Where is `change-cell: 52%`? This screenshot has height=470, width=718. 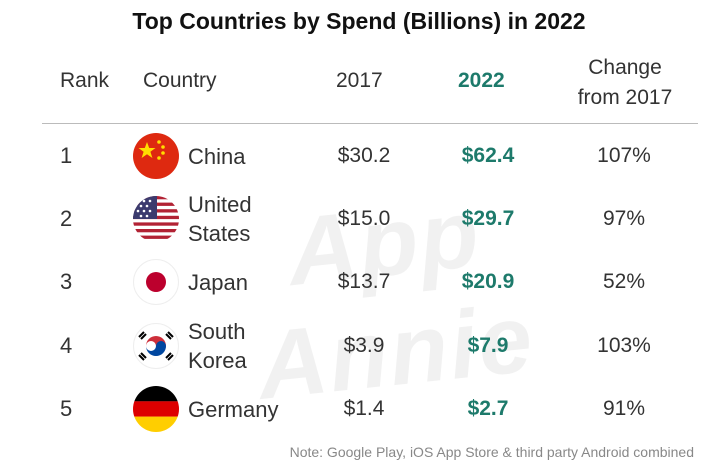 change-cell: 52% is located at coordinates (624, 281).